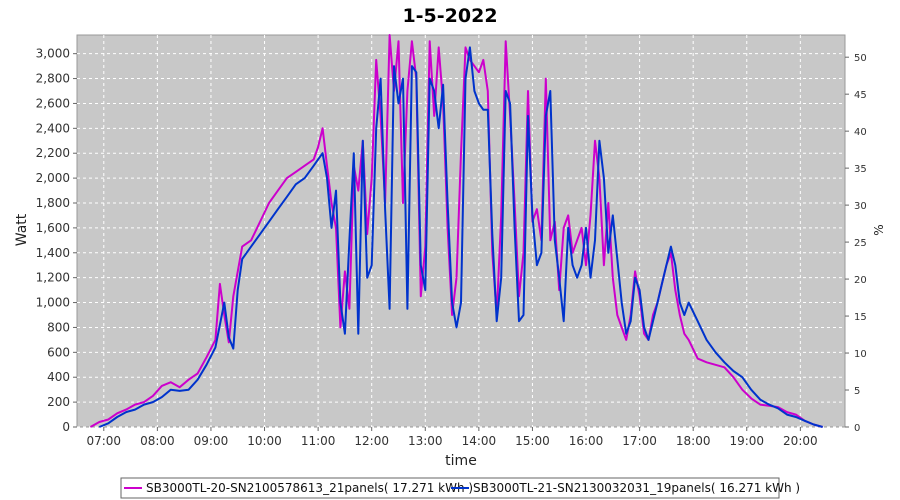  What do you see at coordinates (860, 206) in the screenshot?
I see `y2-tick-label: 30` at bounding box center [860, 206].